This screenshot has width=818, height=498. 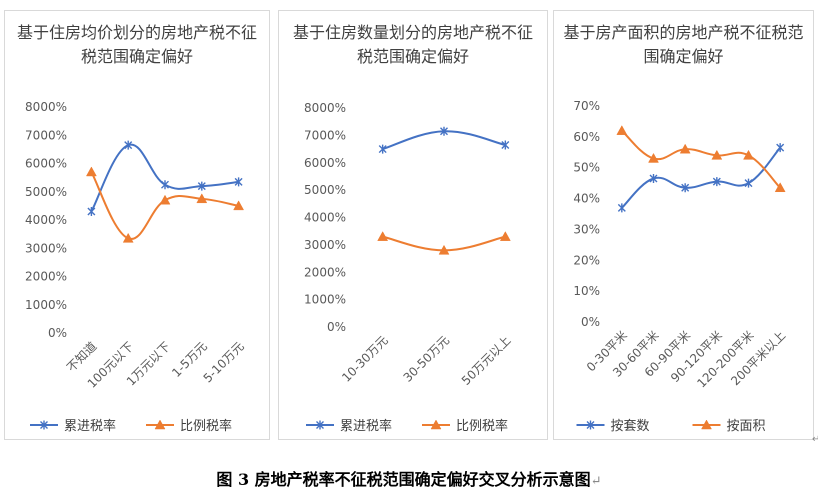 I want to click on chart-title: 基于住房均价划分的房地产税不征税范围确定偏好, so click(x=136, y=44).